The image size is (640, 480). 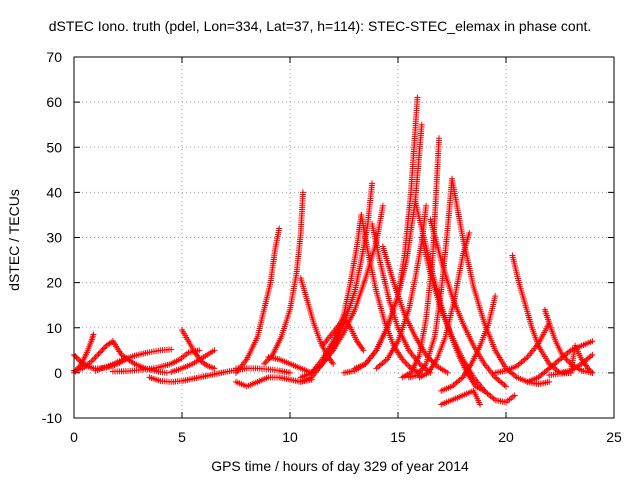 What do you see at coordinates (54, 102) in the screenshot?
I see `y-tick-label: 60` at bounding box center [54, 102].